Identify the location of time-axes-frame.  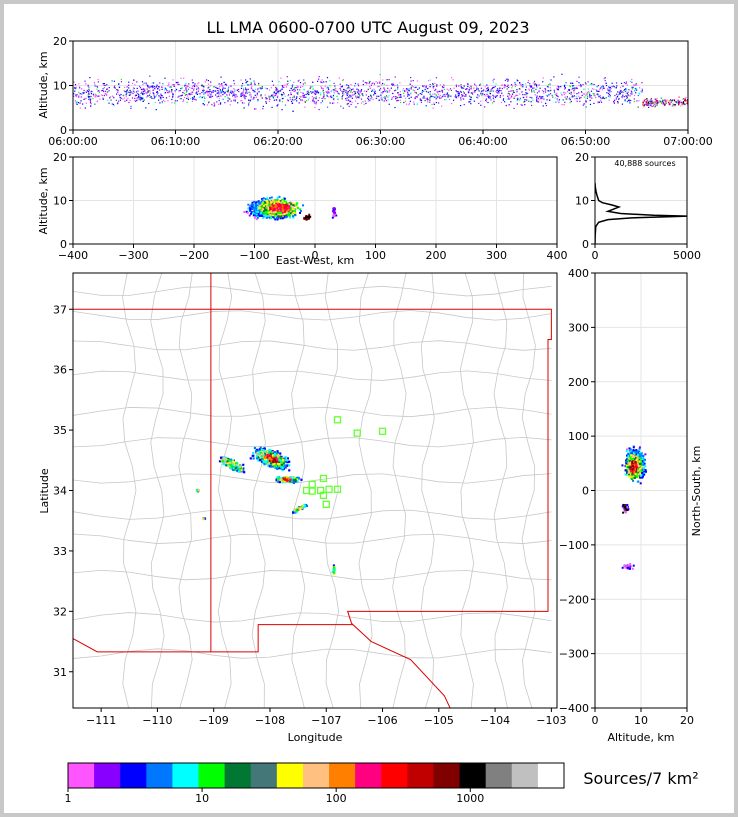
(380, 85).